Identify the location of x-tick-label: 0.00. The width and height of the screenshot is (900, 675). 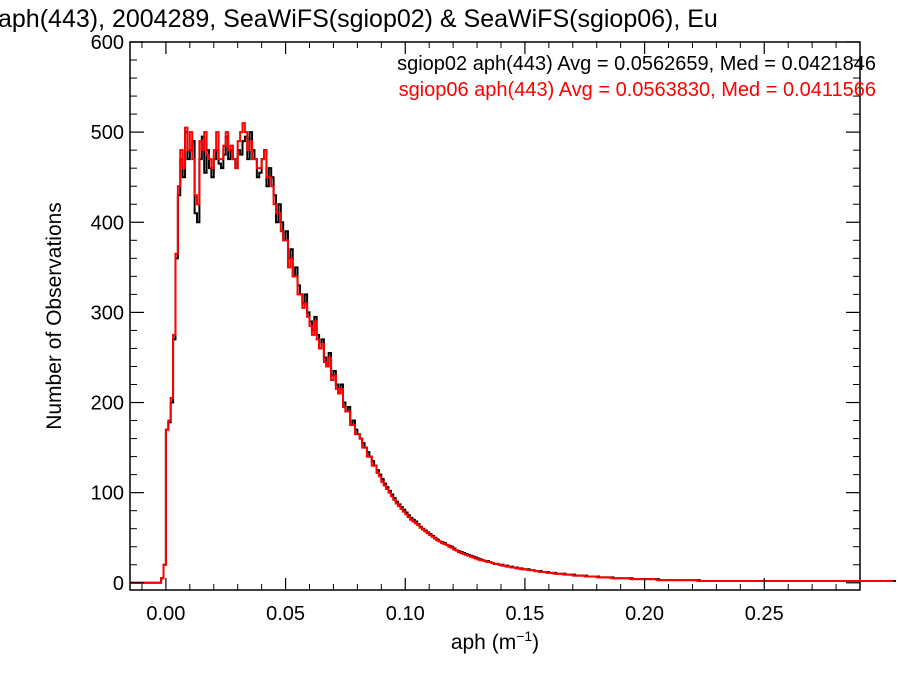
(165, 614).